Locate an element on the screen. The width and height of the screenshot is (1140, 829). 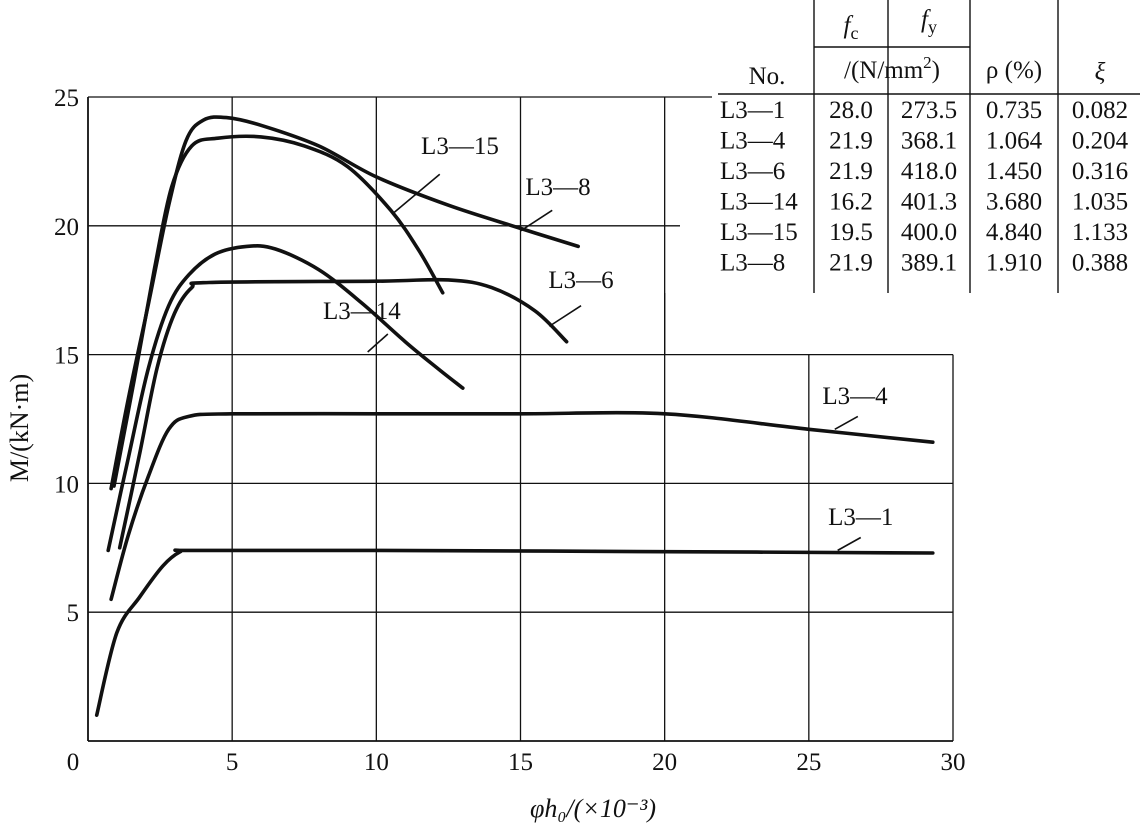
x-tick-label: 0 is located at coordinates (73, 762).